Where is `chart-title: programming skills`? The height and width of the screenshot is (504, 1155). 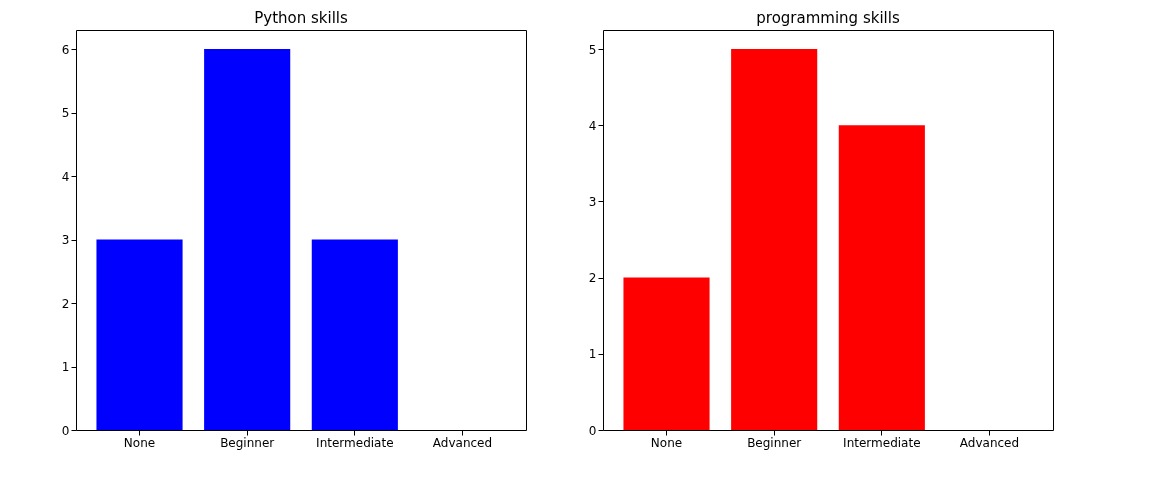 chart-title: programming skills is located at coordinates (828, 18).